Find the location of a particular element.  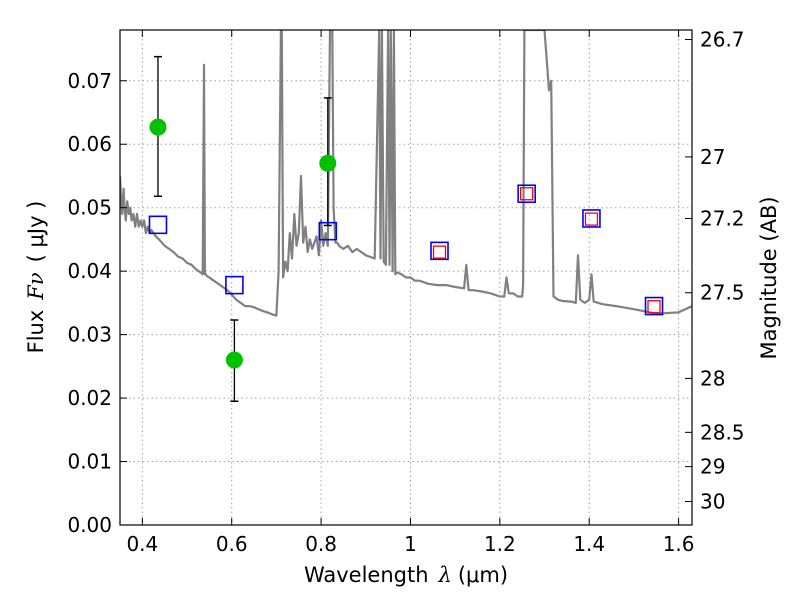

x-tick-label: 0.4 is located at coordinates (142, 544).